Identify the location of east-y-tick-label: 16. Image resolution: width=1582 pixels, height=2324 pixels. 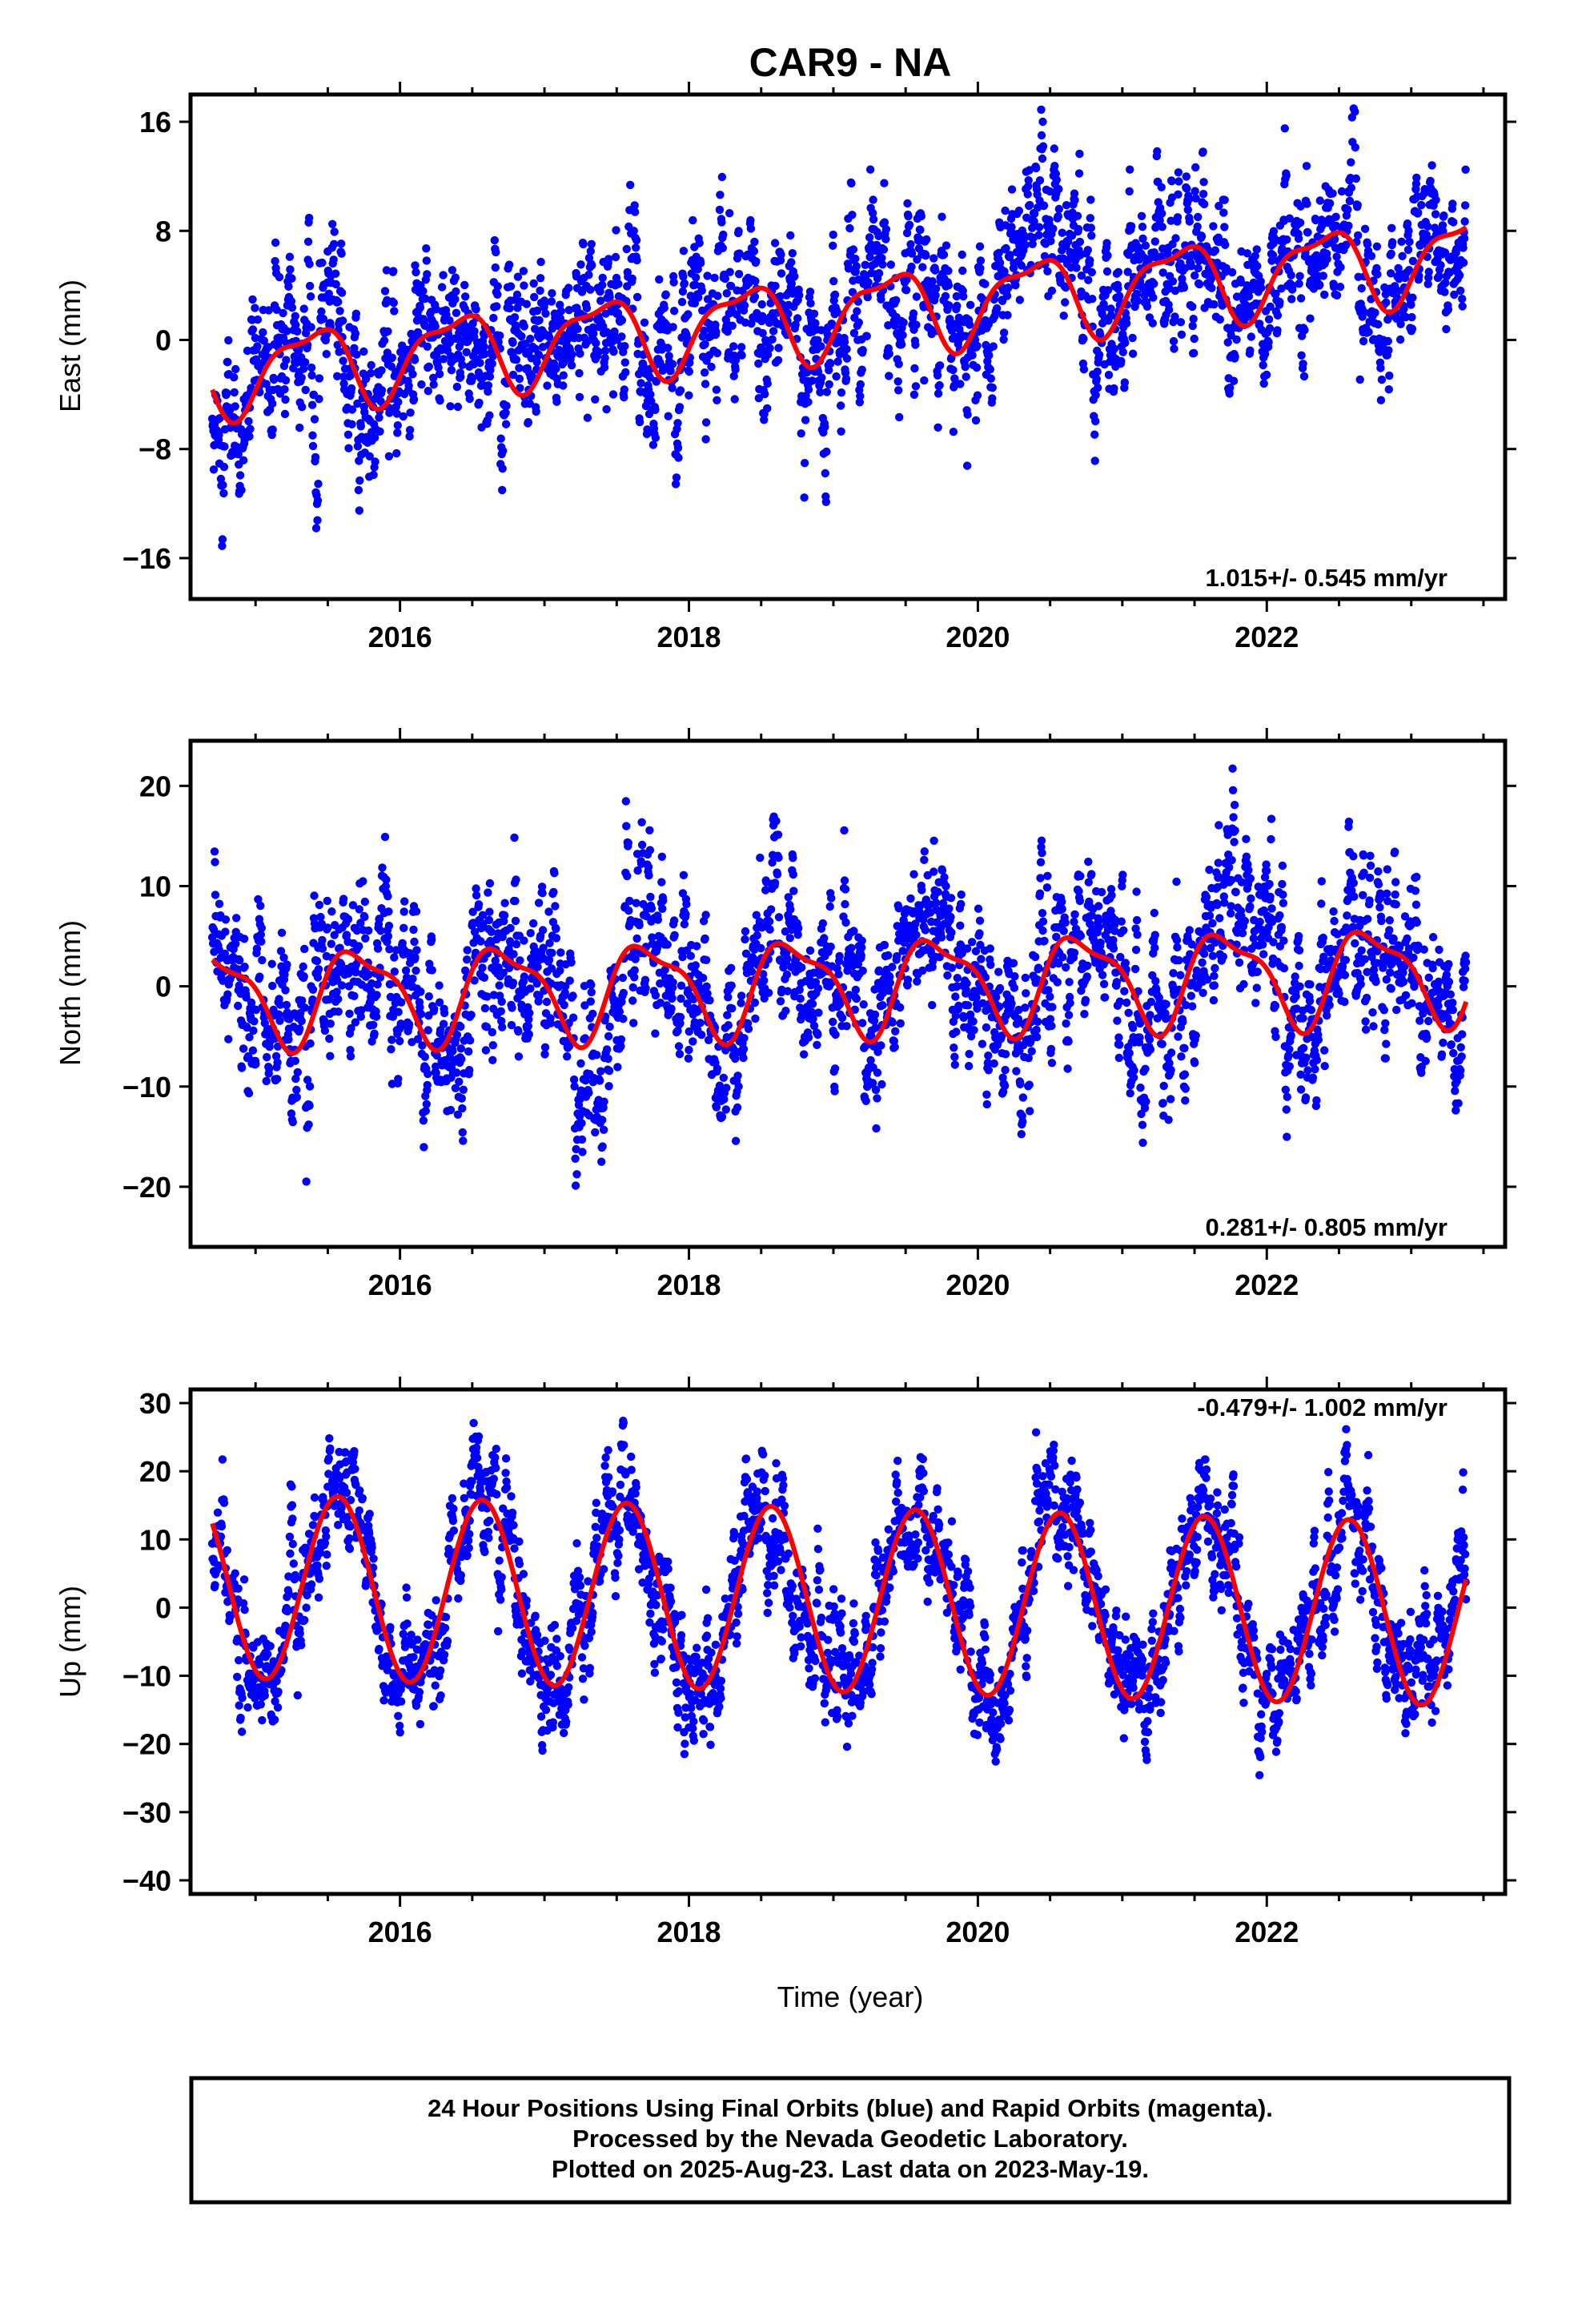
(155, 123).